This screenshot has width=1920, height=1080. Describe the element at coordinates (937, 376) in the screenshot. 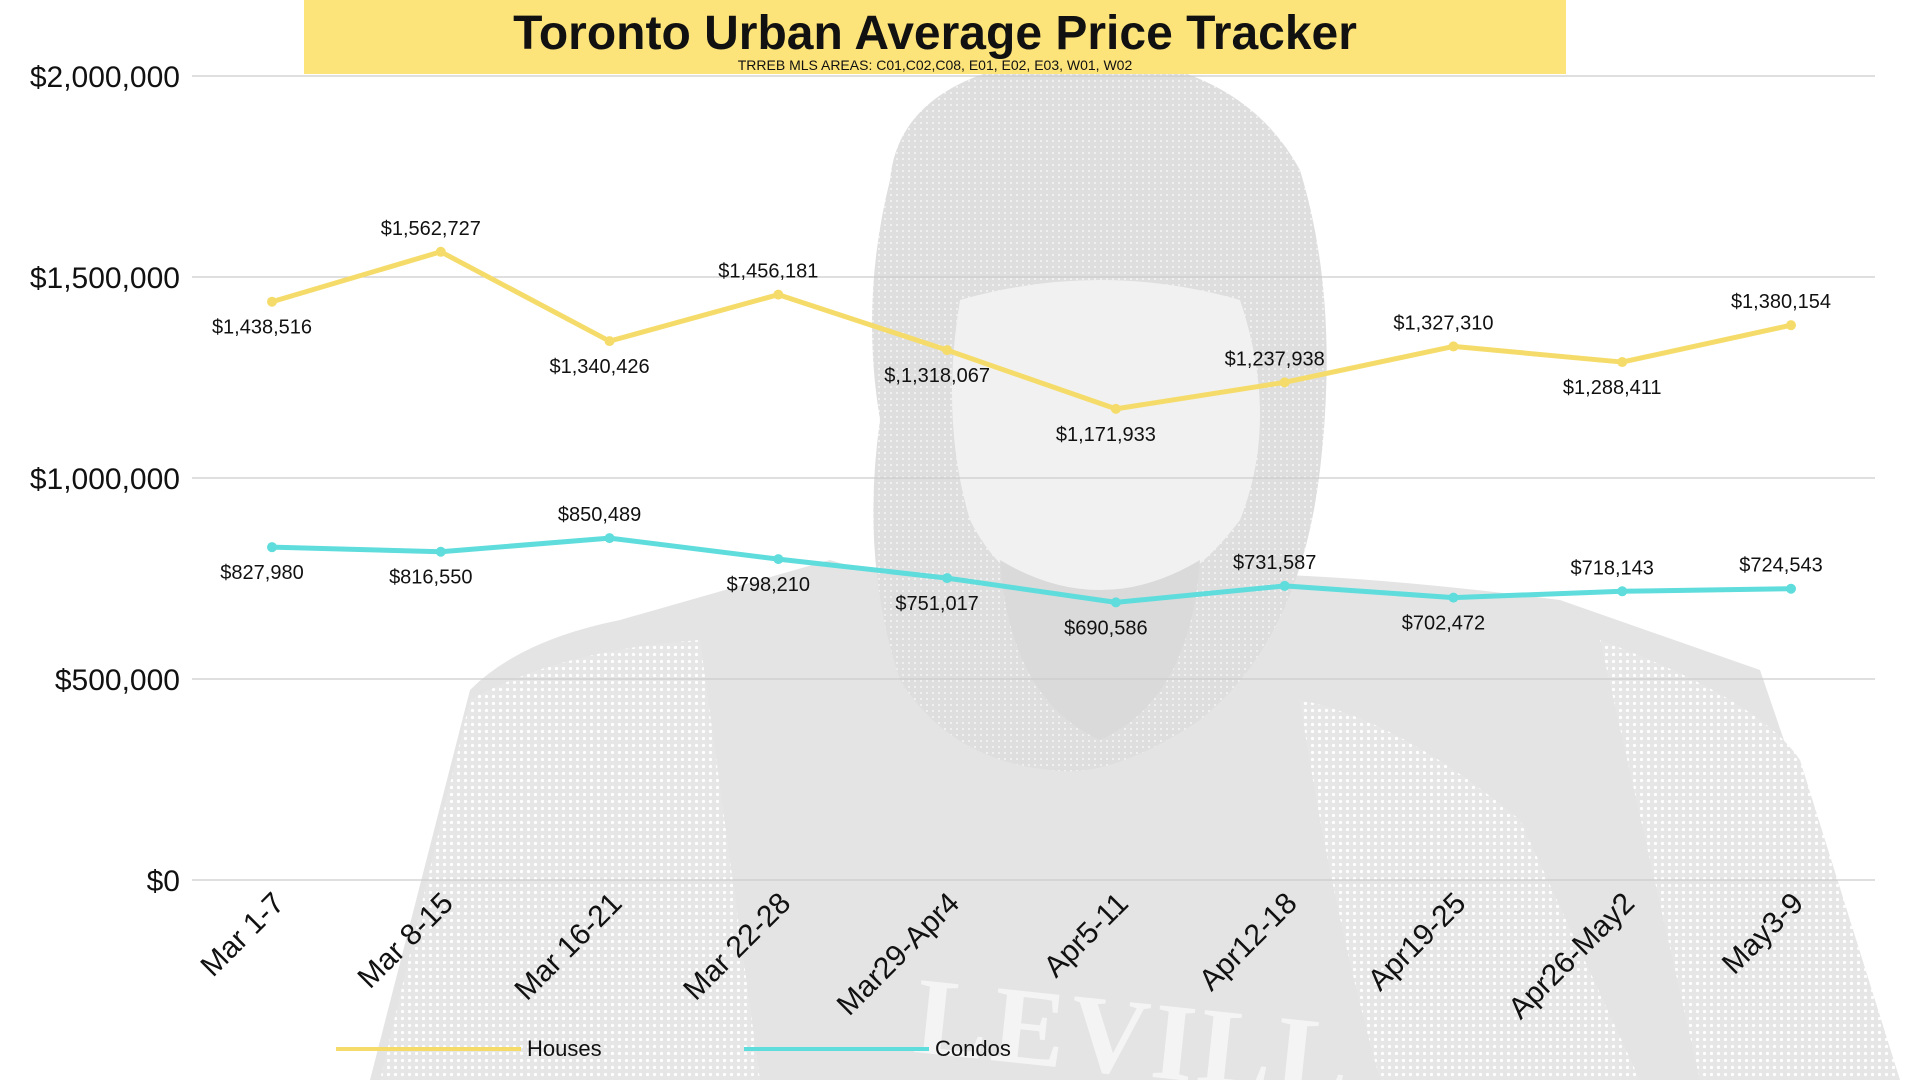

I see `data-label: $,1,318,067` at that location.